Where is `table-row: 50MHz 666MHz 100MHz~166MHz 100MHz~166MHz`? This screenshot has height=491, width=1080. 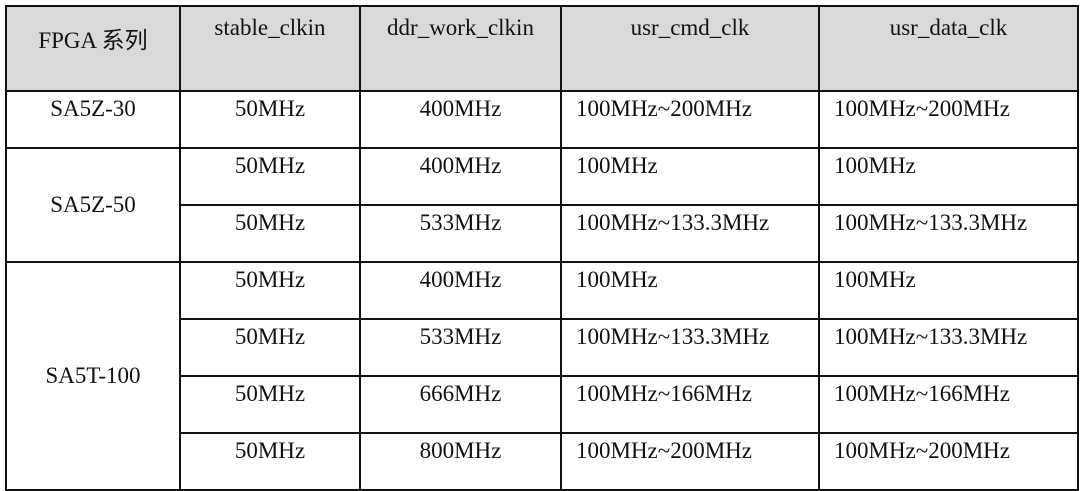
table-row: 50MHz 666MHz 100MHz~166MHz 100MHz~166MHz is located at coordinates (542, 404).